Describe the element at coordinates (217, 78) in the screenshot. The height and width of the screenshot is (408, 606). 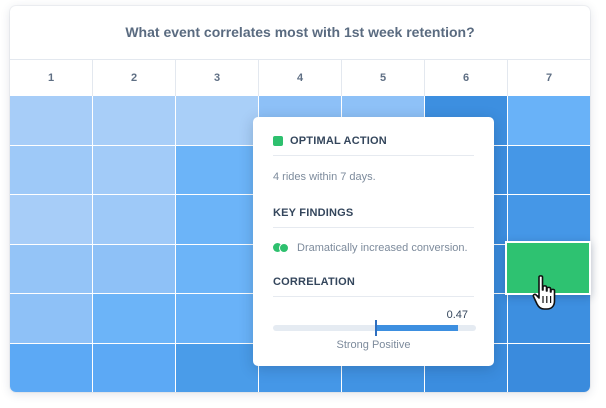
I see `column-header: 3` at that location.